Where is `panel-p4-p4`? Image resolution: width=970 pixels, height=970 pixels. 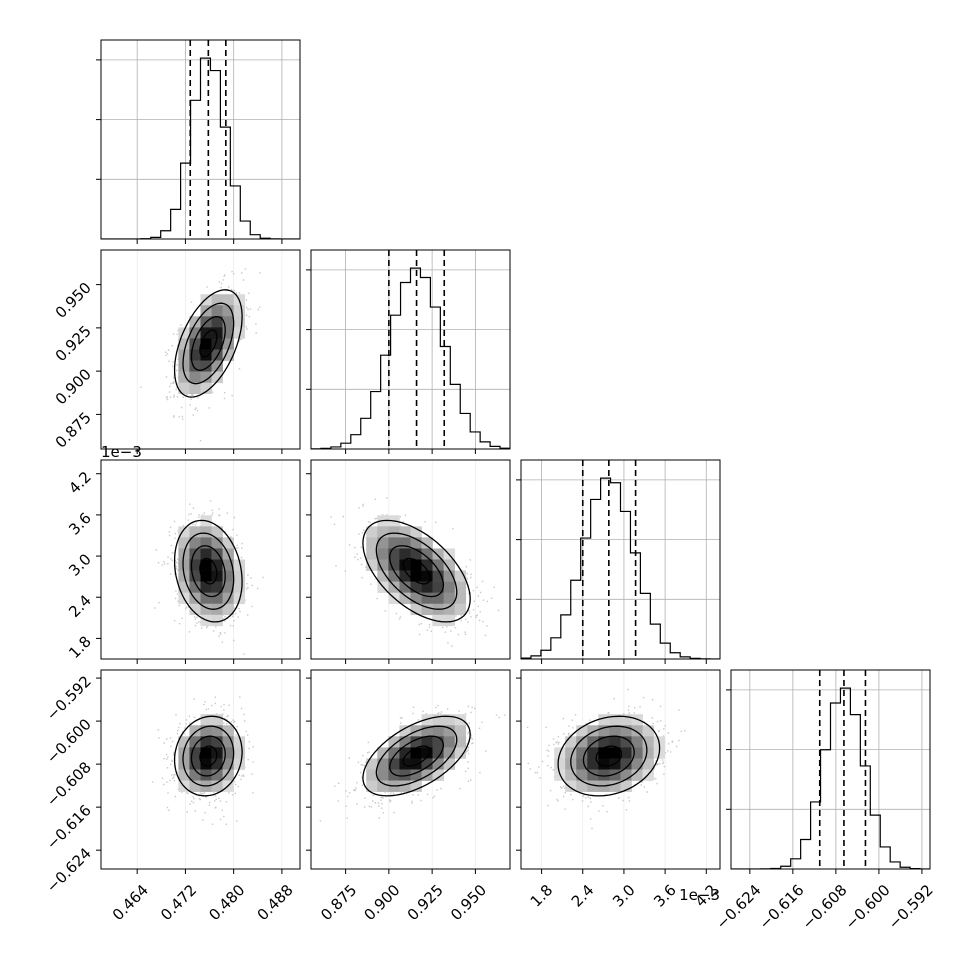
panel-p4-p4 is located at coordinates (828, 771).